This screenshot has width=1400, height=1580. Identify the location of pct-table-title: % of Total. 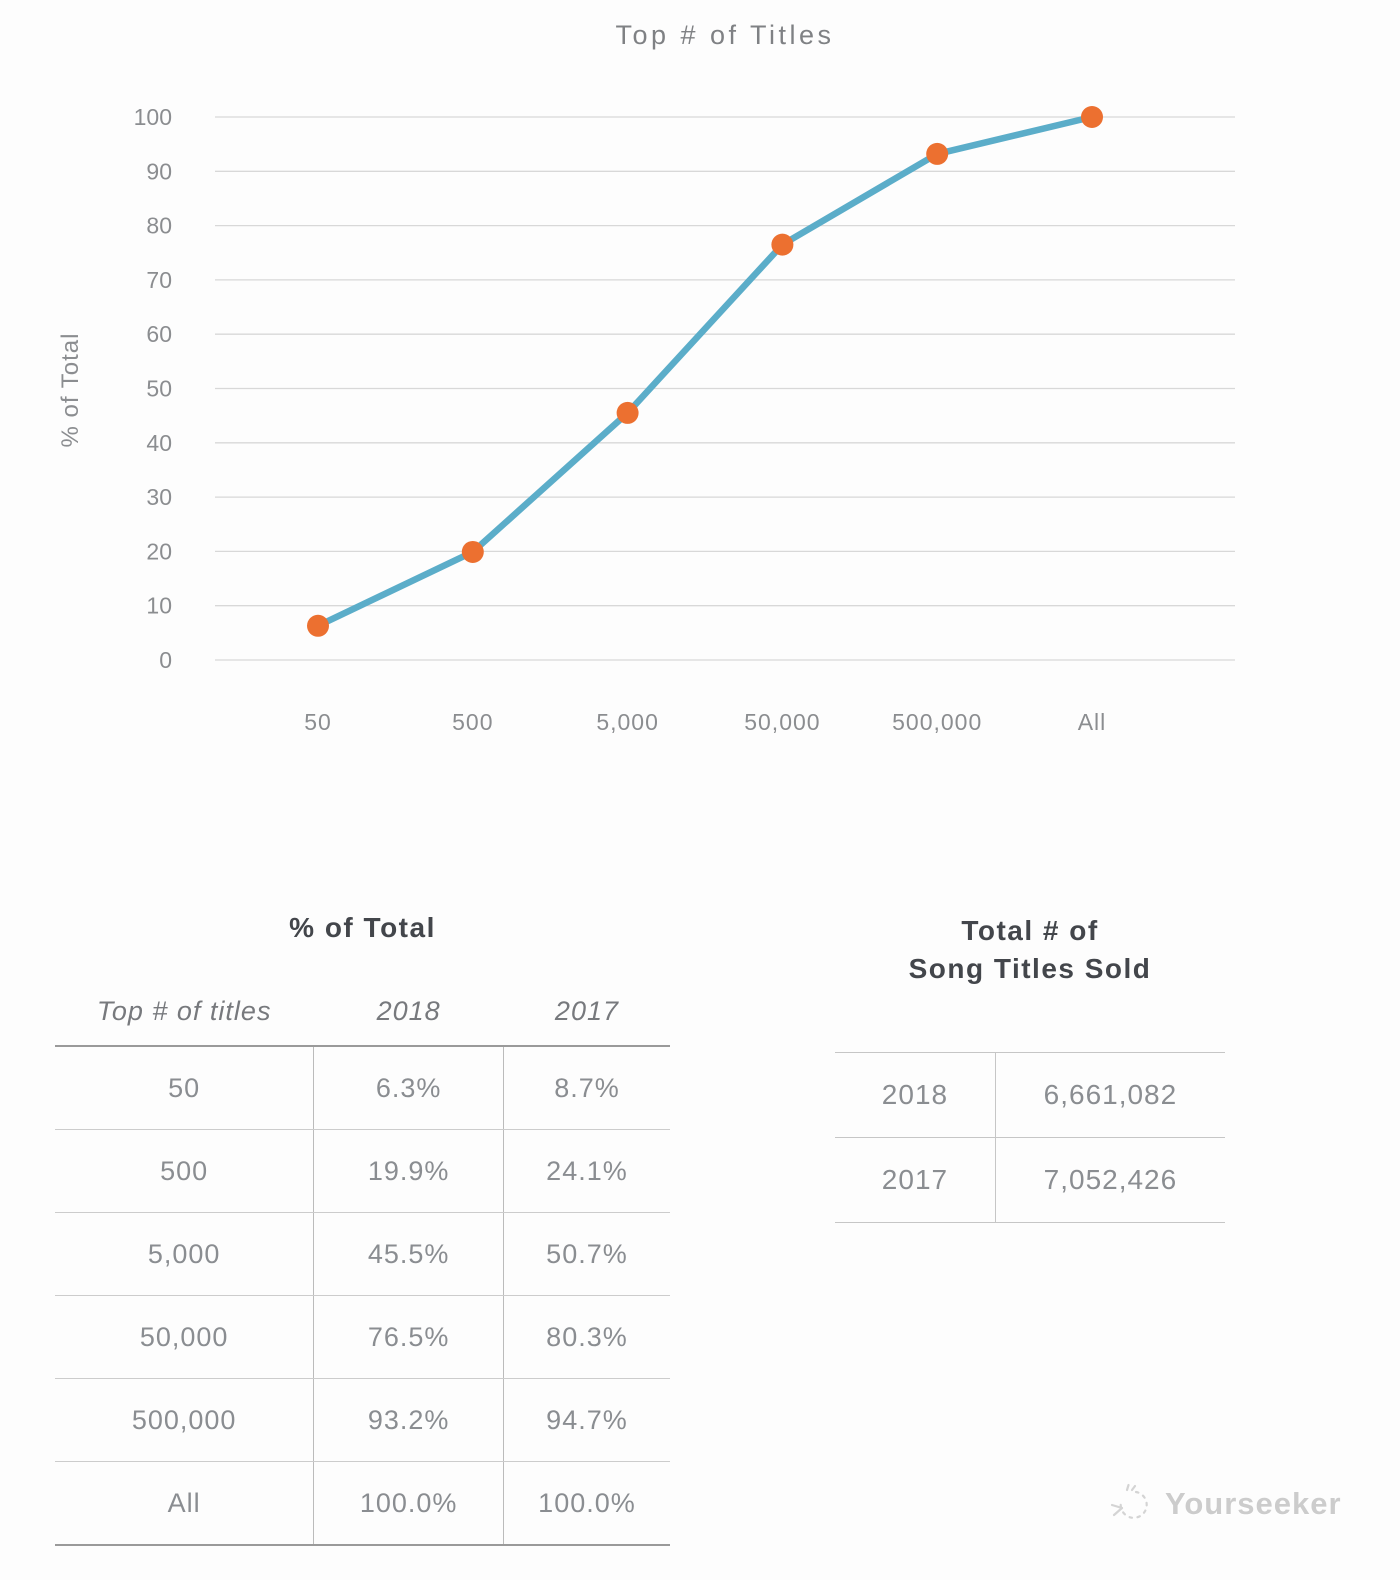
(362, 927).